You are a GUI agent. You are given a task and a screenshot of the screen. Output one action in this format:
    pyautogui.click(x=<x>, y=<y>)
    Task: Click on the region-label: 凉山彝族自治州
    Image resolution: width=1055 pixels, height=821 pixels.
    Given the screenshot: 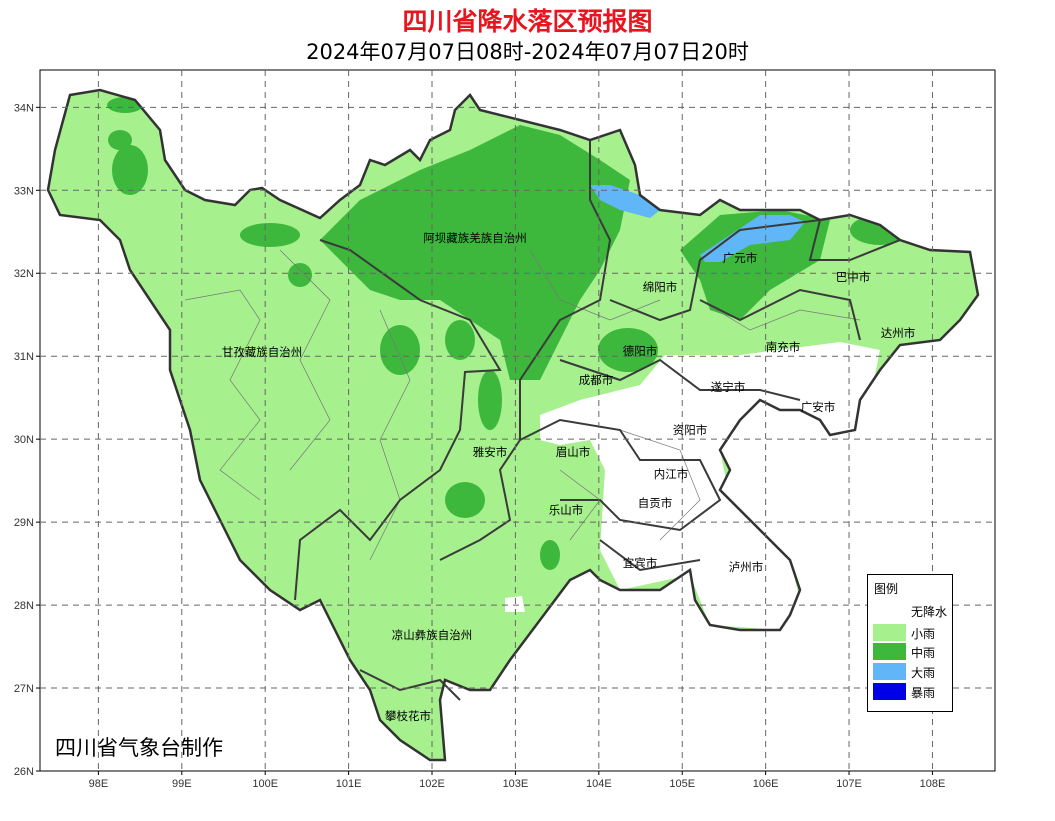 What is the action you would take?
    pyautogui.click(x=432, y=635)
    